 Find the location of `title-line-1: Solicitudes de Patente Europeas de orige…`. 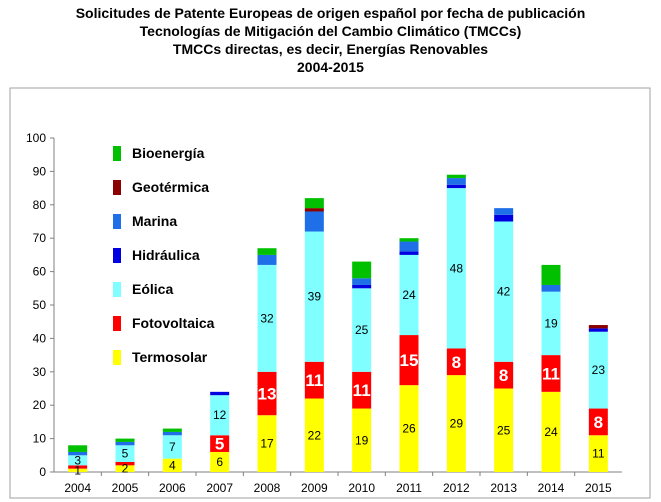

title-line-1: Solicitudes de Patente Europeas de orige… is located at coordinates (330, 13).